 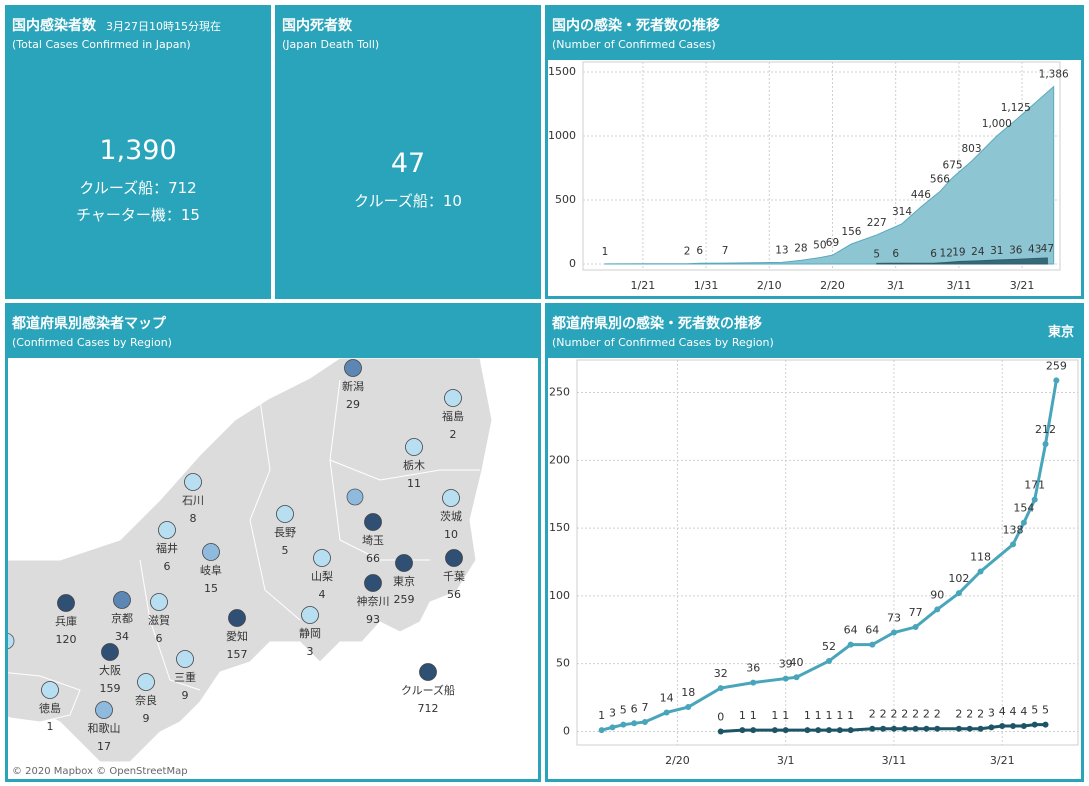 What do you see at coordinates (566, 730) in the screenshot?
I see `y-tick-label: 0` at bounding box center [566, 730].